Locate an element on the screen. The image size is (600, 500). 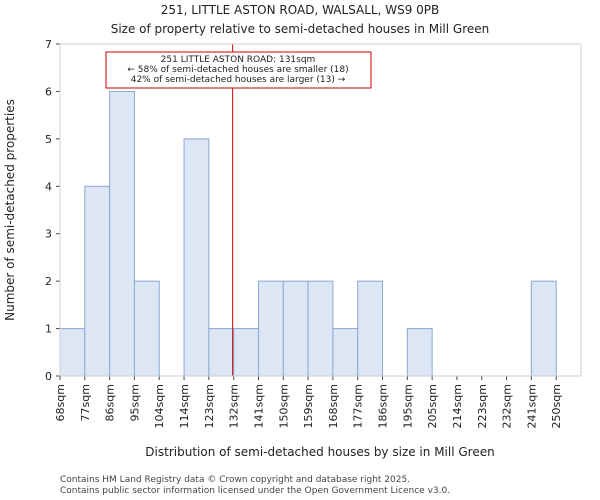
y-tick-label: 4 is located at coordinates (48, 186).